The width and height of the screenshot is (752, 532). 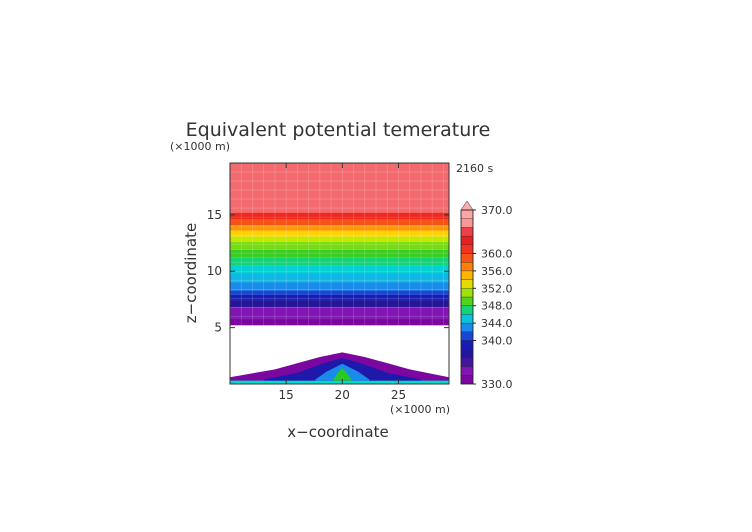 I want to click on colorbar-tick-label: 344.0, so click(x=497, y=323).